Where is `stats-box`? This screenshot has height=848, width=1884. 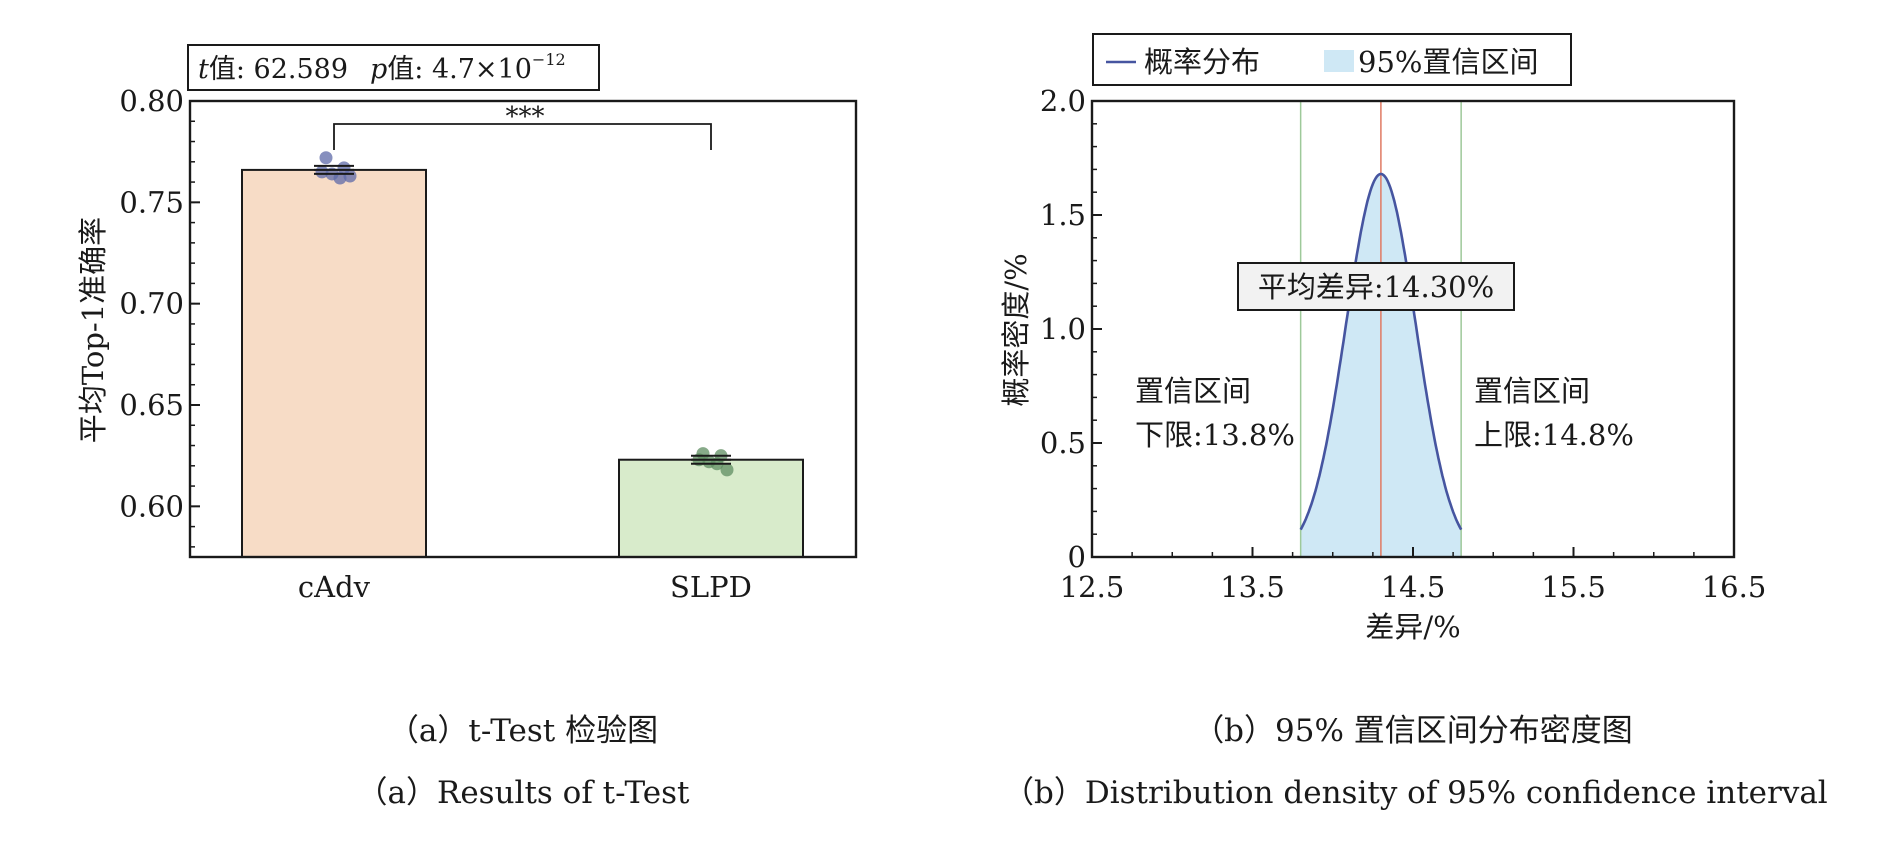 stats-box is located at coordinates (393, 67).